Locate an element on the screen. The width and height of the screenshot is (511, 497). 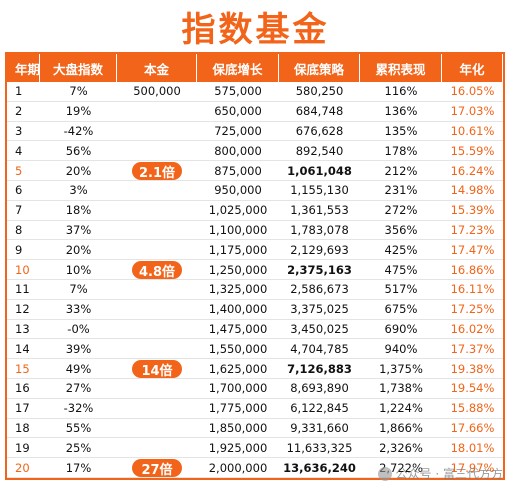
cell-index: 37% is located at coordinates (78, 229).